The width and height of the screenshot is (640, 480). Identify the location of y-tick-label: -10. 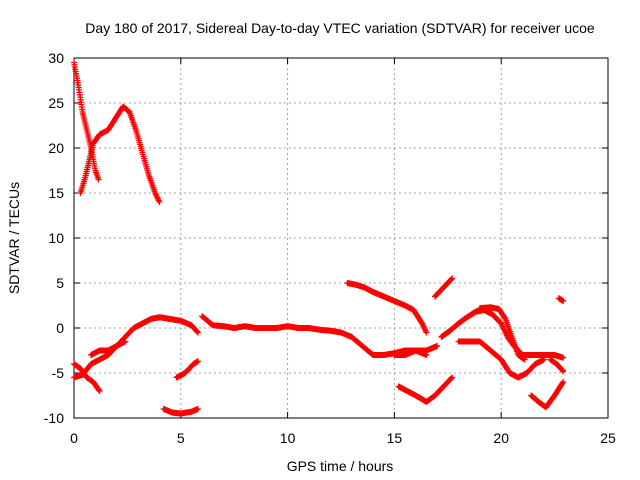
(54, 418).